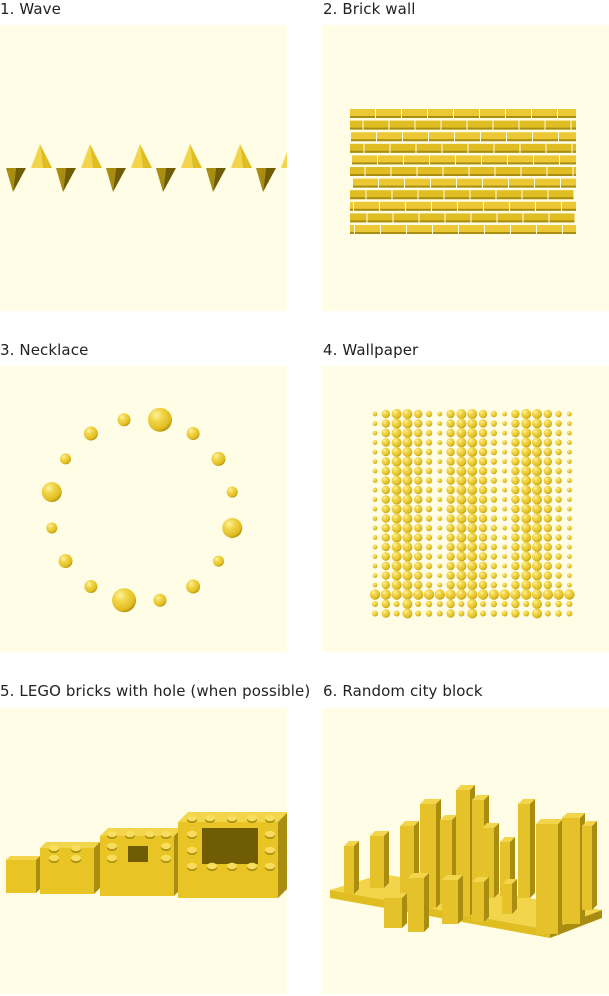  Describe the element at coordinates (465, 509) in the screenshot. I see `panel-wallpaper` at that location.